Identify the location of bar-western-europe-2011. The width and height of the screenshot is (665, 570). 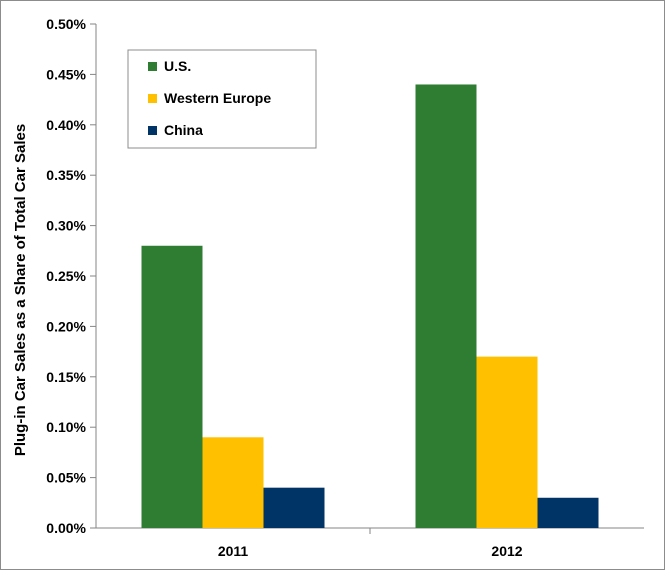
(233, 482).